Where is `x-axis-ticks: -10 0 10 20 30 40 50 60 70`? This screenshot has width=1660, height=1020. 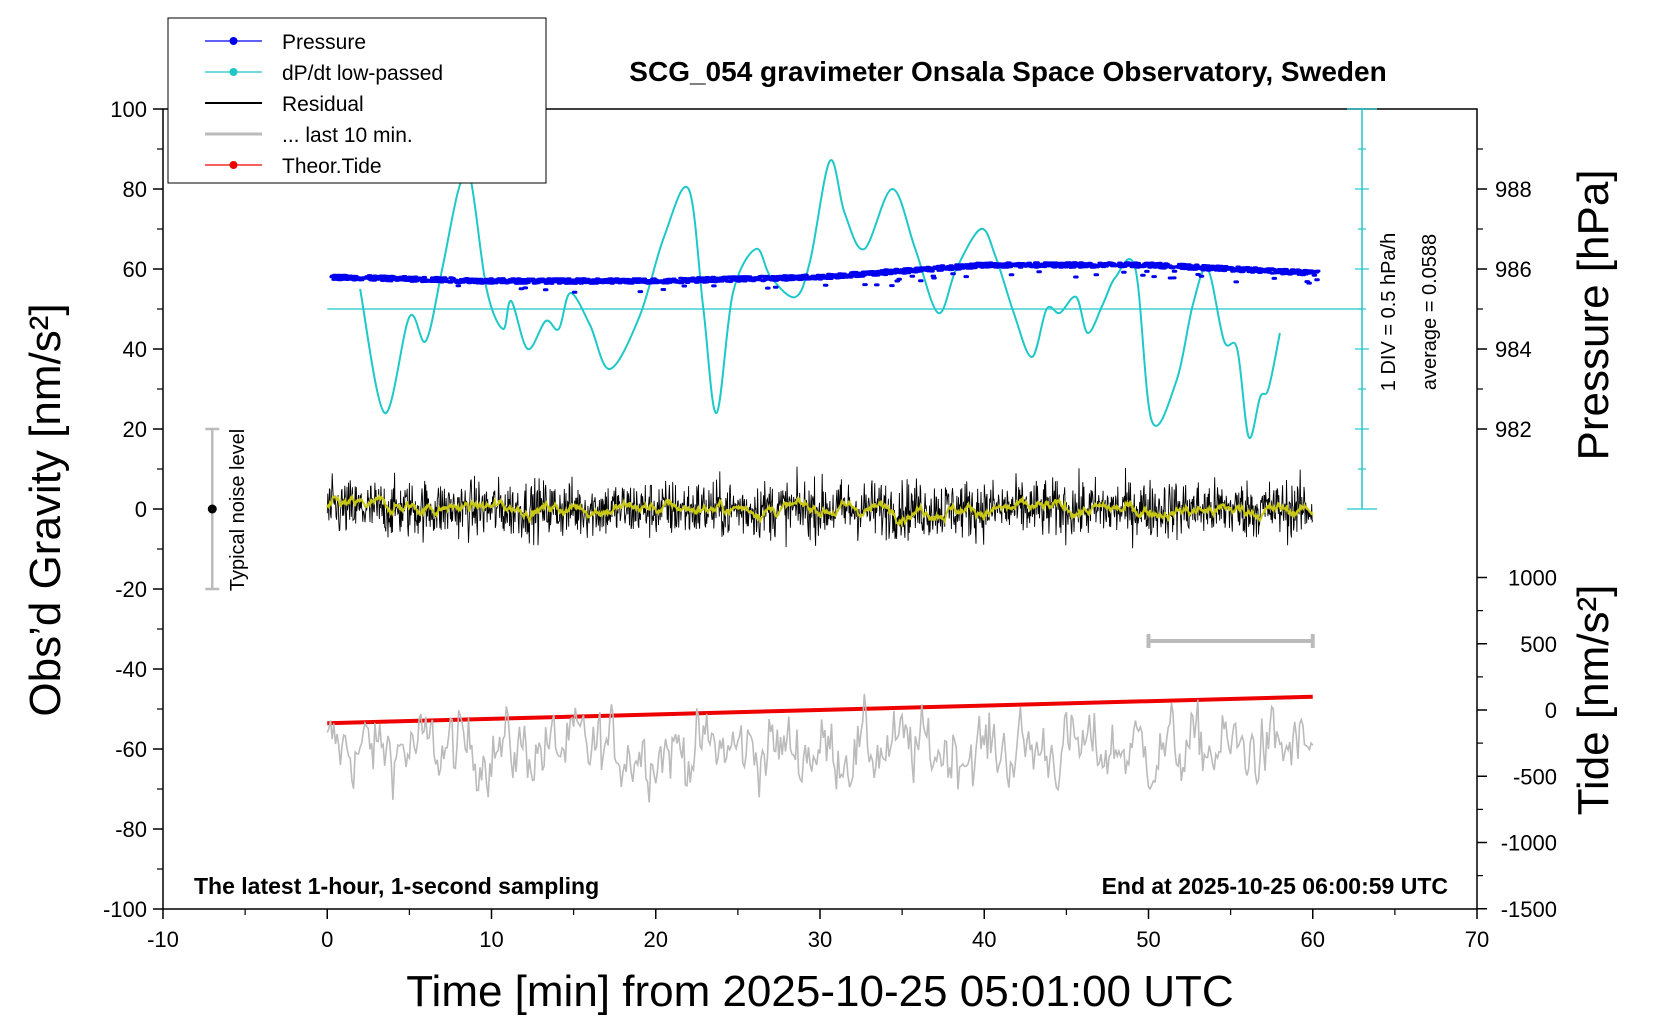
x-axis-ticks: -10 0 10 20 30 40 50 60 70 is located at coordinates (818, 930).